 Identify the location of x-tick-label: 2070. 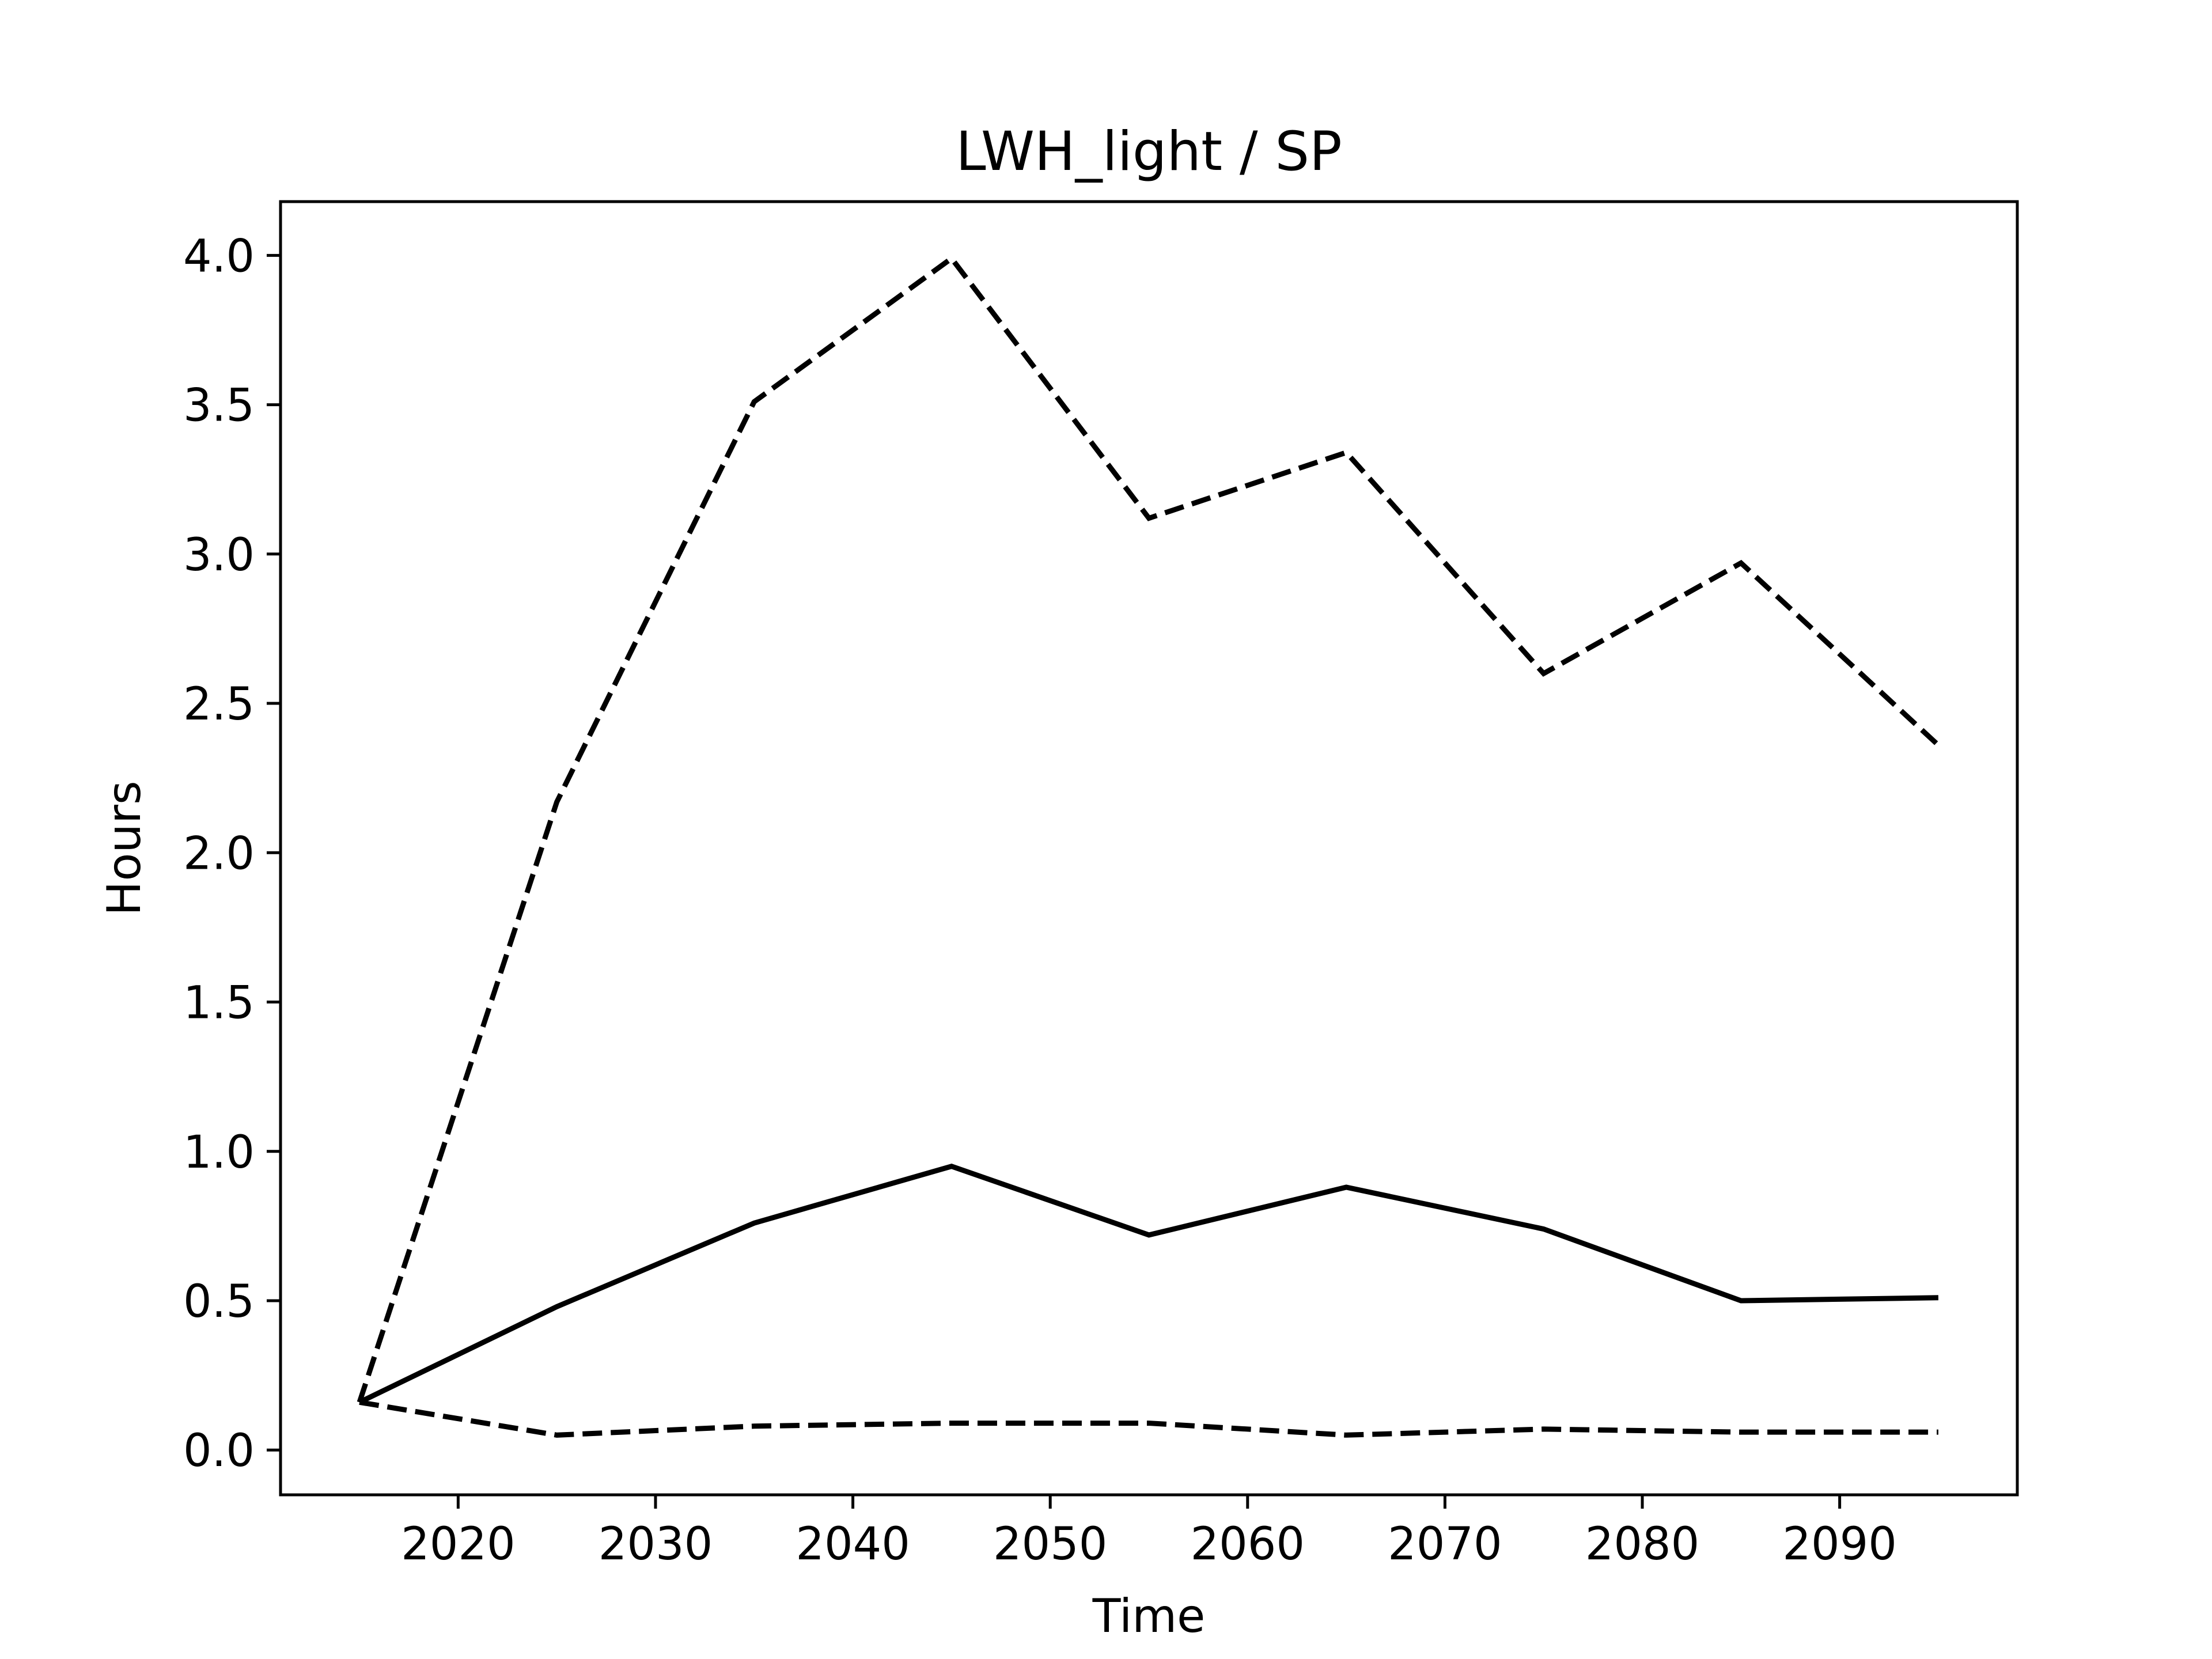
(1445, 1544).